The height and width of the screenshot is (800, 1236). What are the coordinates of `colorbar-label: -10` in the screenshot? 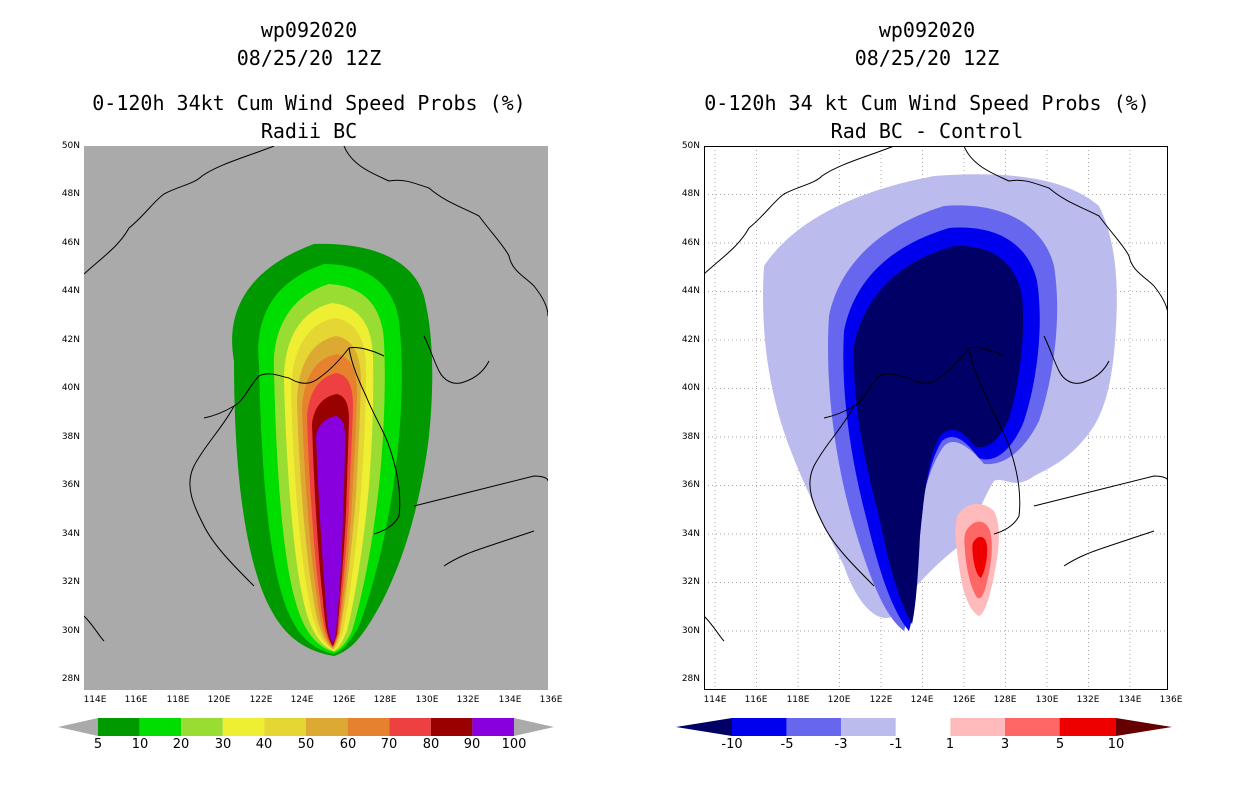 It's located at (732, 744).